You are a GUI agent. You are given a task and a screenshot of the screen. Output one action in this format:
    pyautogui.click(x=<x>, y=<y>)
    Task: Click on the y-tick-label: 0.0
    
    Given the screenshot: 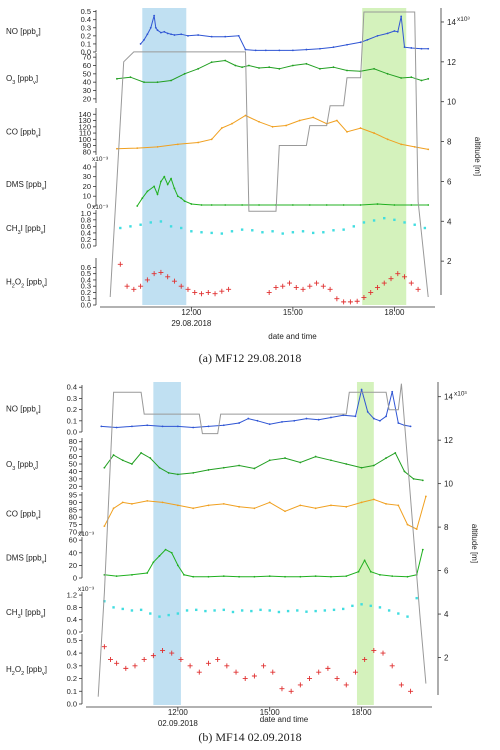 What is the action you would take?
    pyautogui.click(x=72, y=632)
    